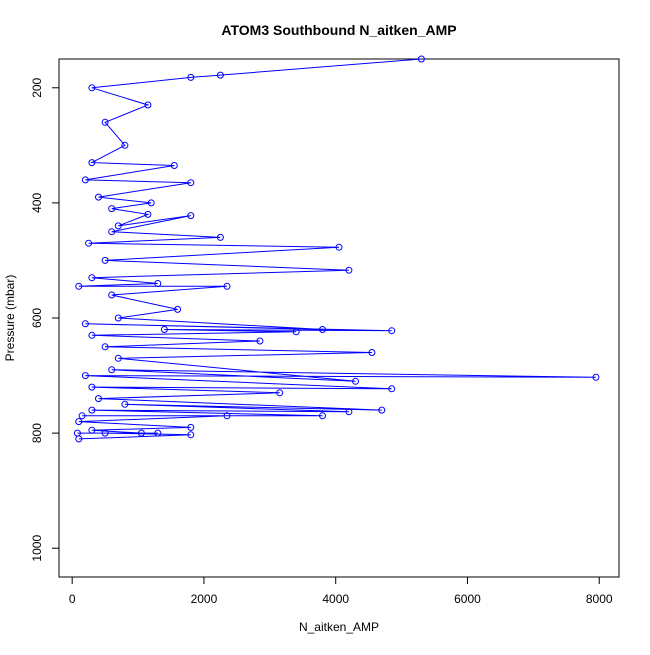 This screenshot has width=650, height=655. Describe the element at coordinates (599, 599) in the screenshot. I see `x-tick-label: 8000` at that location.